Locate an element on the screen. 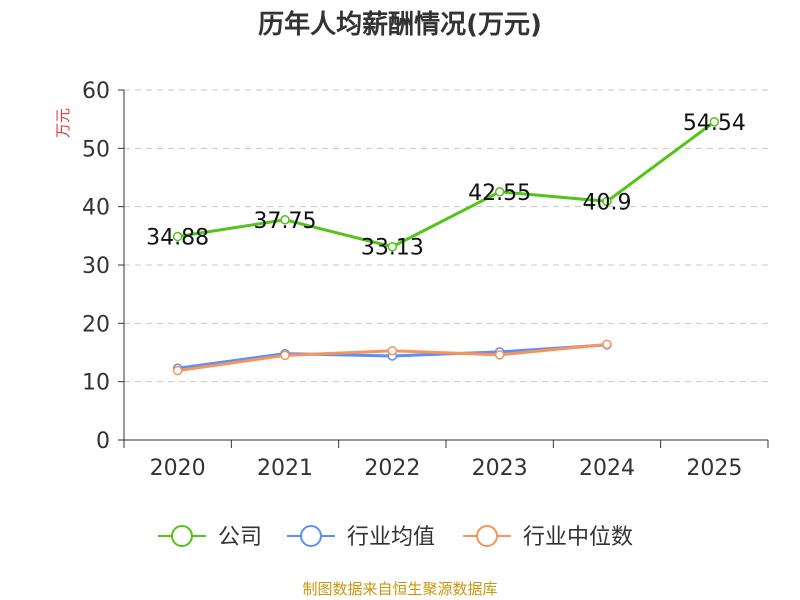 This screenshot has height=600, width=800. legend-label: 公司 is located at coordinates (240, 537).